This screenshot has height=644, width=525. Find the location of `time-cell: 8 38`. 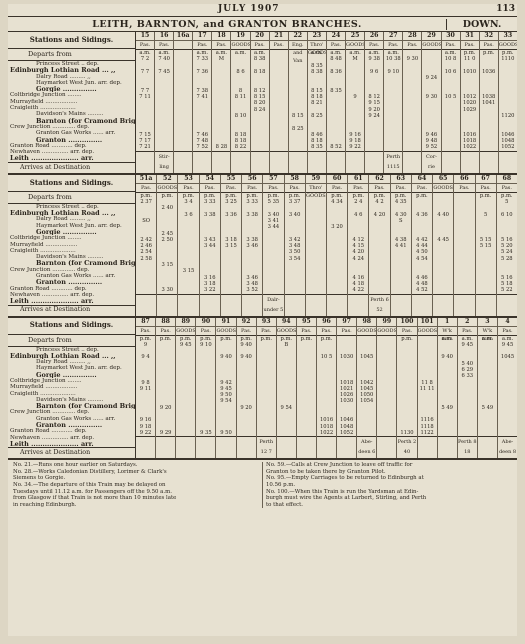

time-cell: 8 38 is located at coordinates (259, 59).